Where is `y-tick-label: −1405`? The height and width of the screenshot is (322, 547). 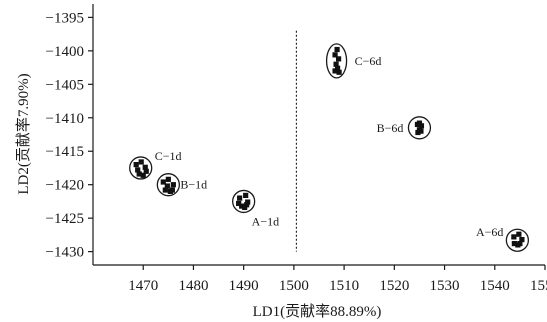
y-tick-label: −1405 is located at coordinates (65, 85).